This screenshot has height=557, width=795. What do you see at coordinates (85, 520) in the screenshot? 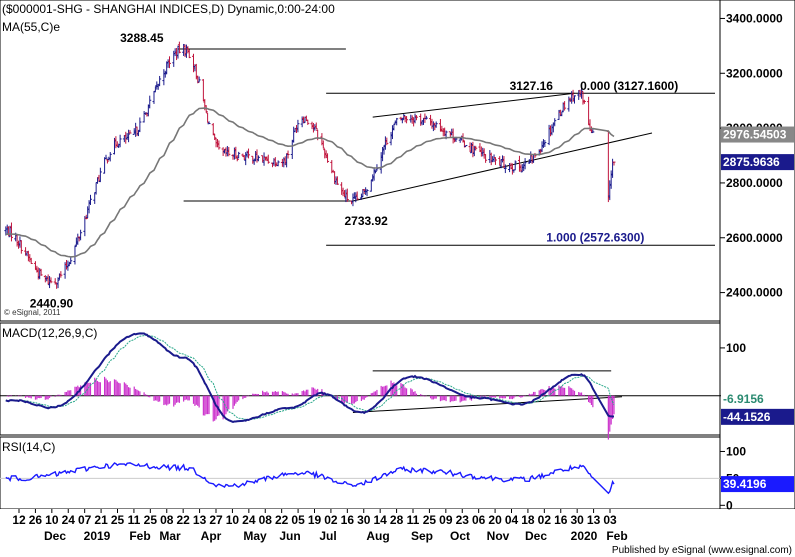
I see `time-axis-day-label: 07` at bounding box center [85, 520].